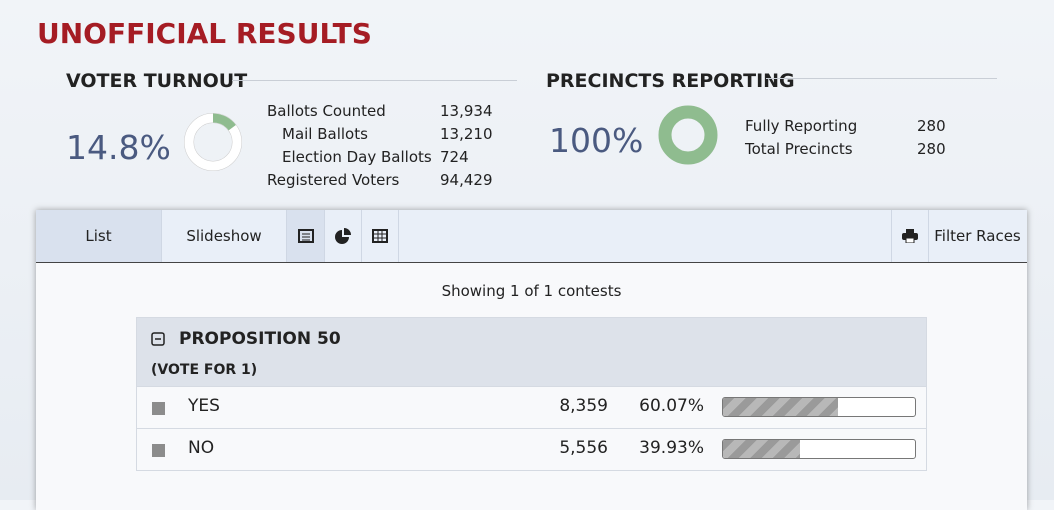 The height and width of the screenshot is (510, 1054). Describe the element at coordinates (204, 406) in the screenshot. I see `choice-name: YES` at that location.